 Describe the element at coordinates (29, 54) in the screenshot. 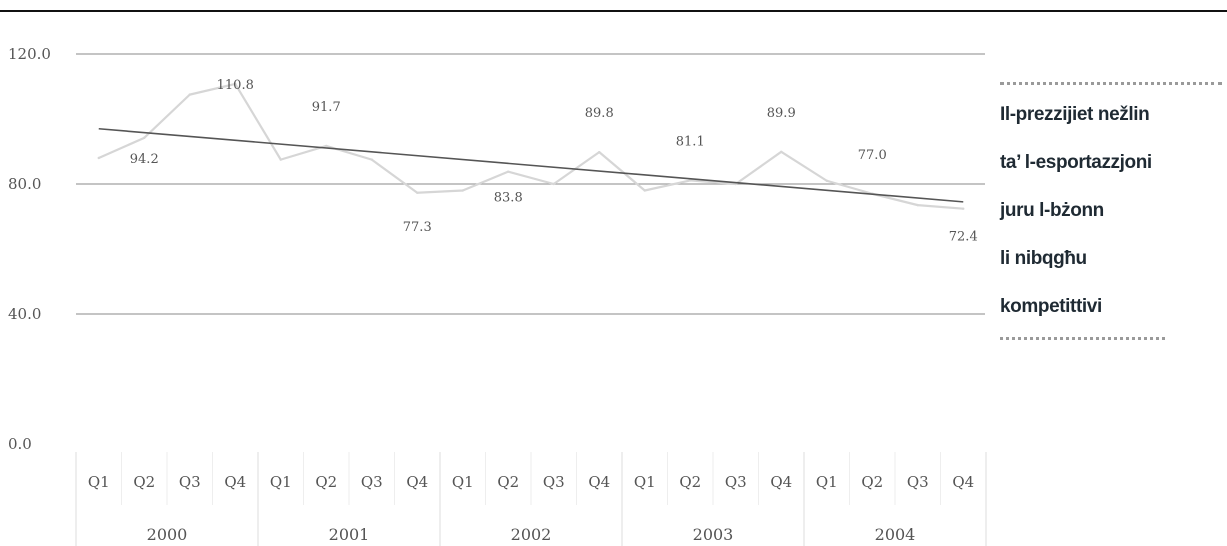

I see `y-tick-label: 120.0` at that location.